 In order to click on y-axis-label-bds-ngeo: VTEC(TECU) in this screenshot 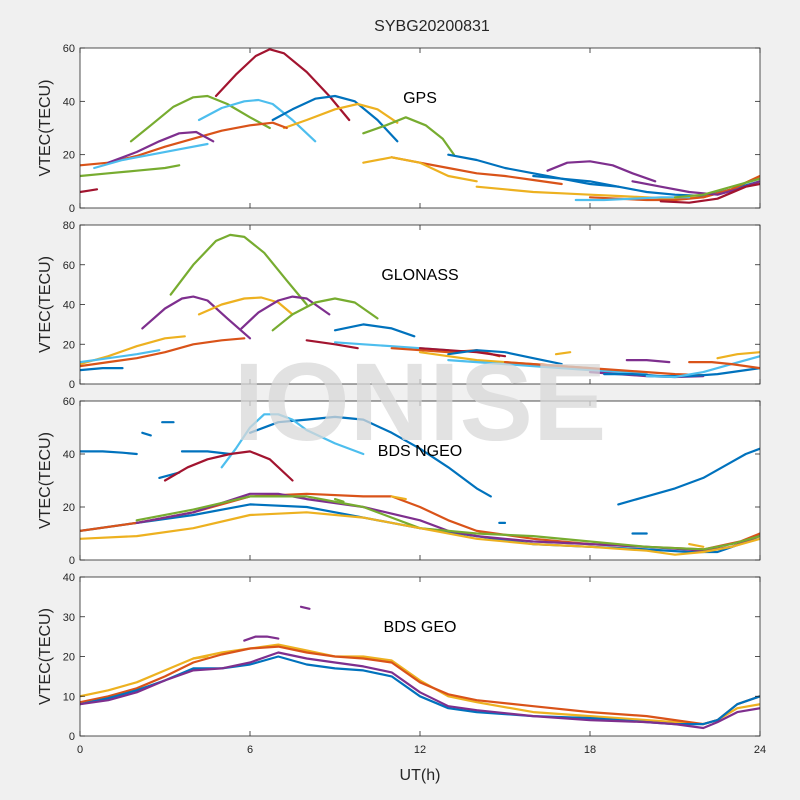, I will do `click(45, 480)`.